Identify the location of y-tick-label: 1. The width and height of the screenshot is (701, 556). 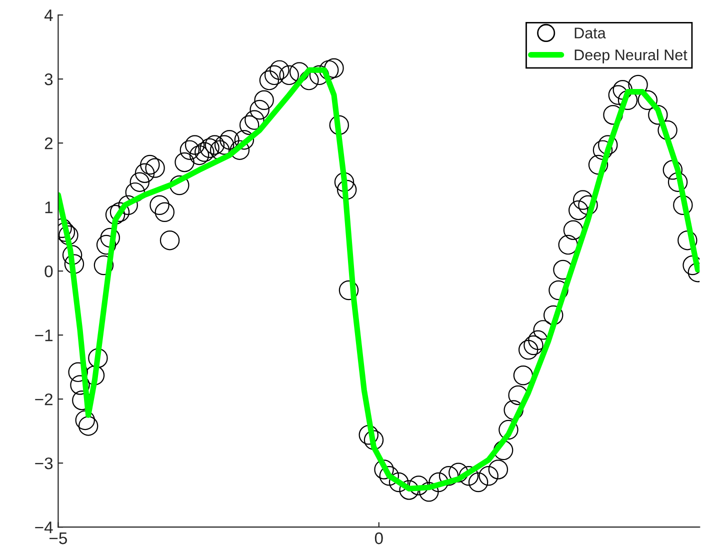
(49, 208).